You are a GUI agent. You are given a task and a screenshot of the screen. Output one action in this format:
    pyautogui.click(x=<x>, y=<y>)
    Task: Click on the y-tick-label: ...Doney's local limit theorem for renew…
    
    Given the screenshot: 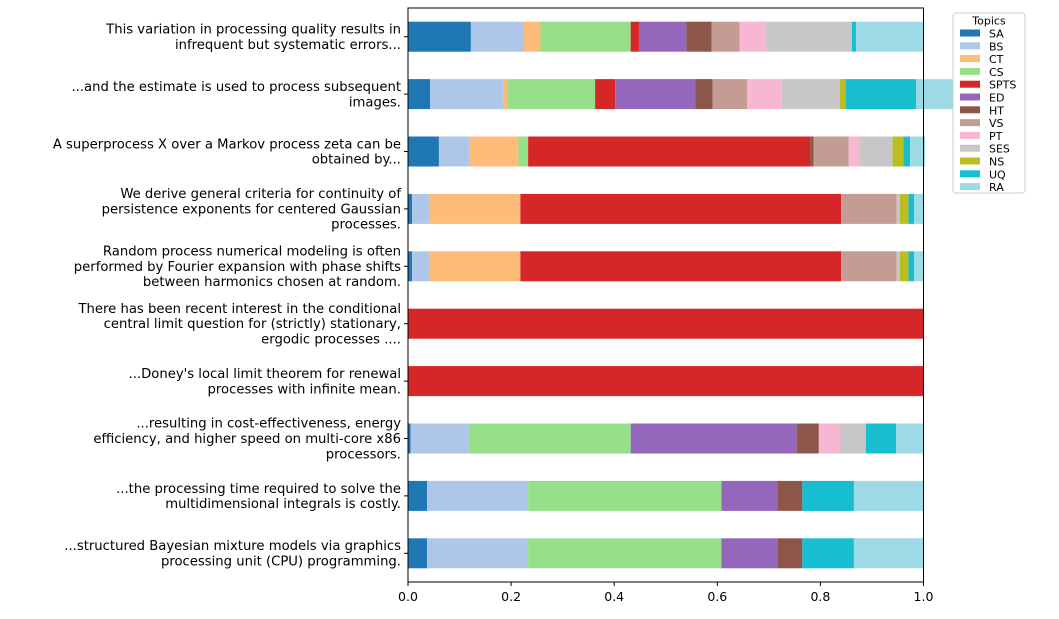 What is the action you would take?
    pyautogui.click(x=265, y=382)
    